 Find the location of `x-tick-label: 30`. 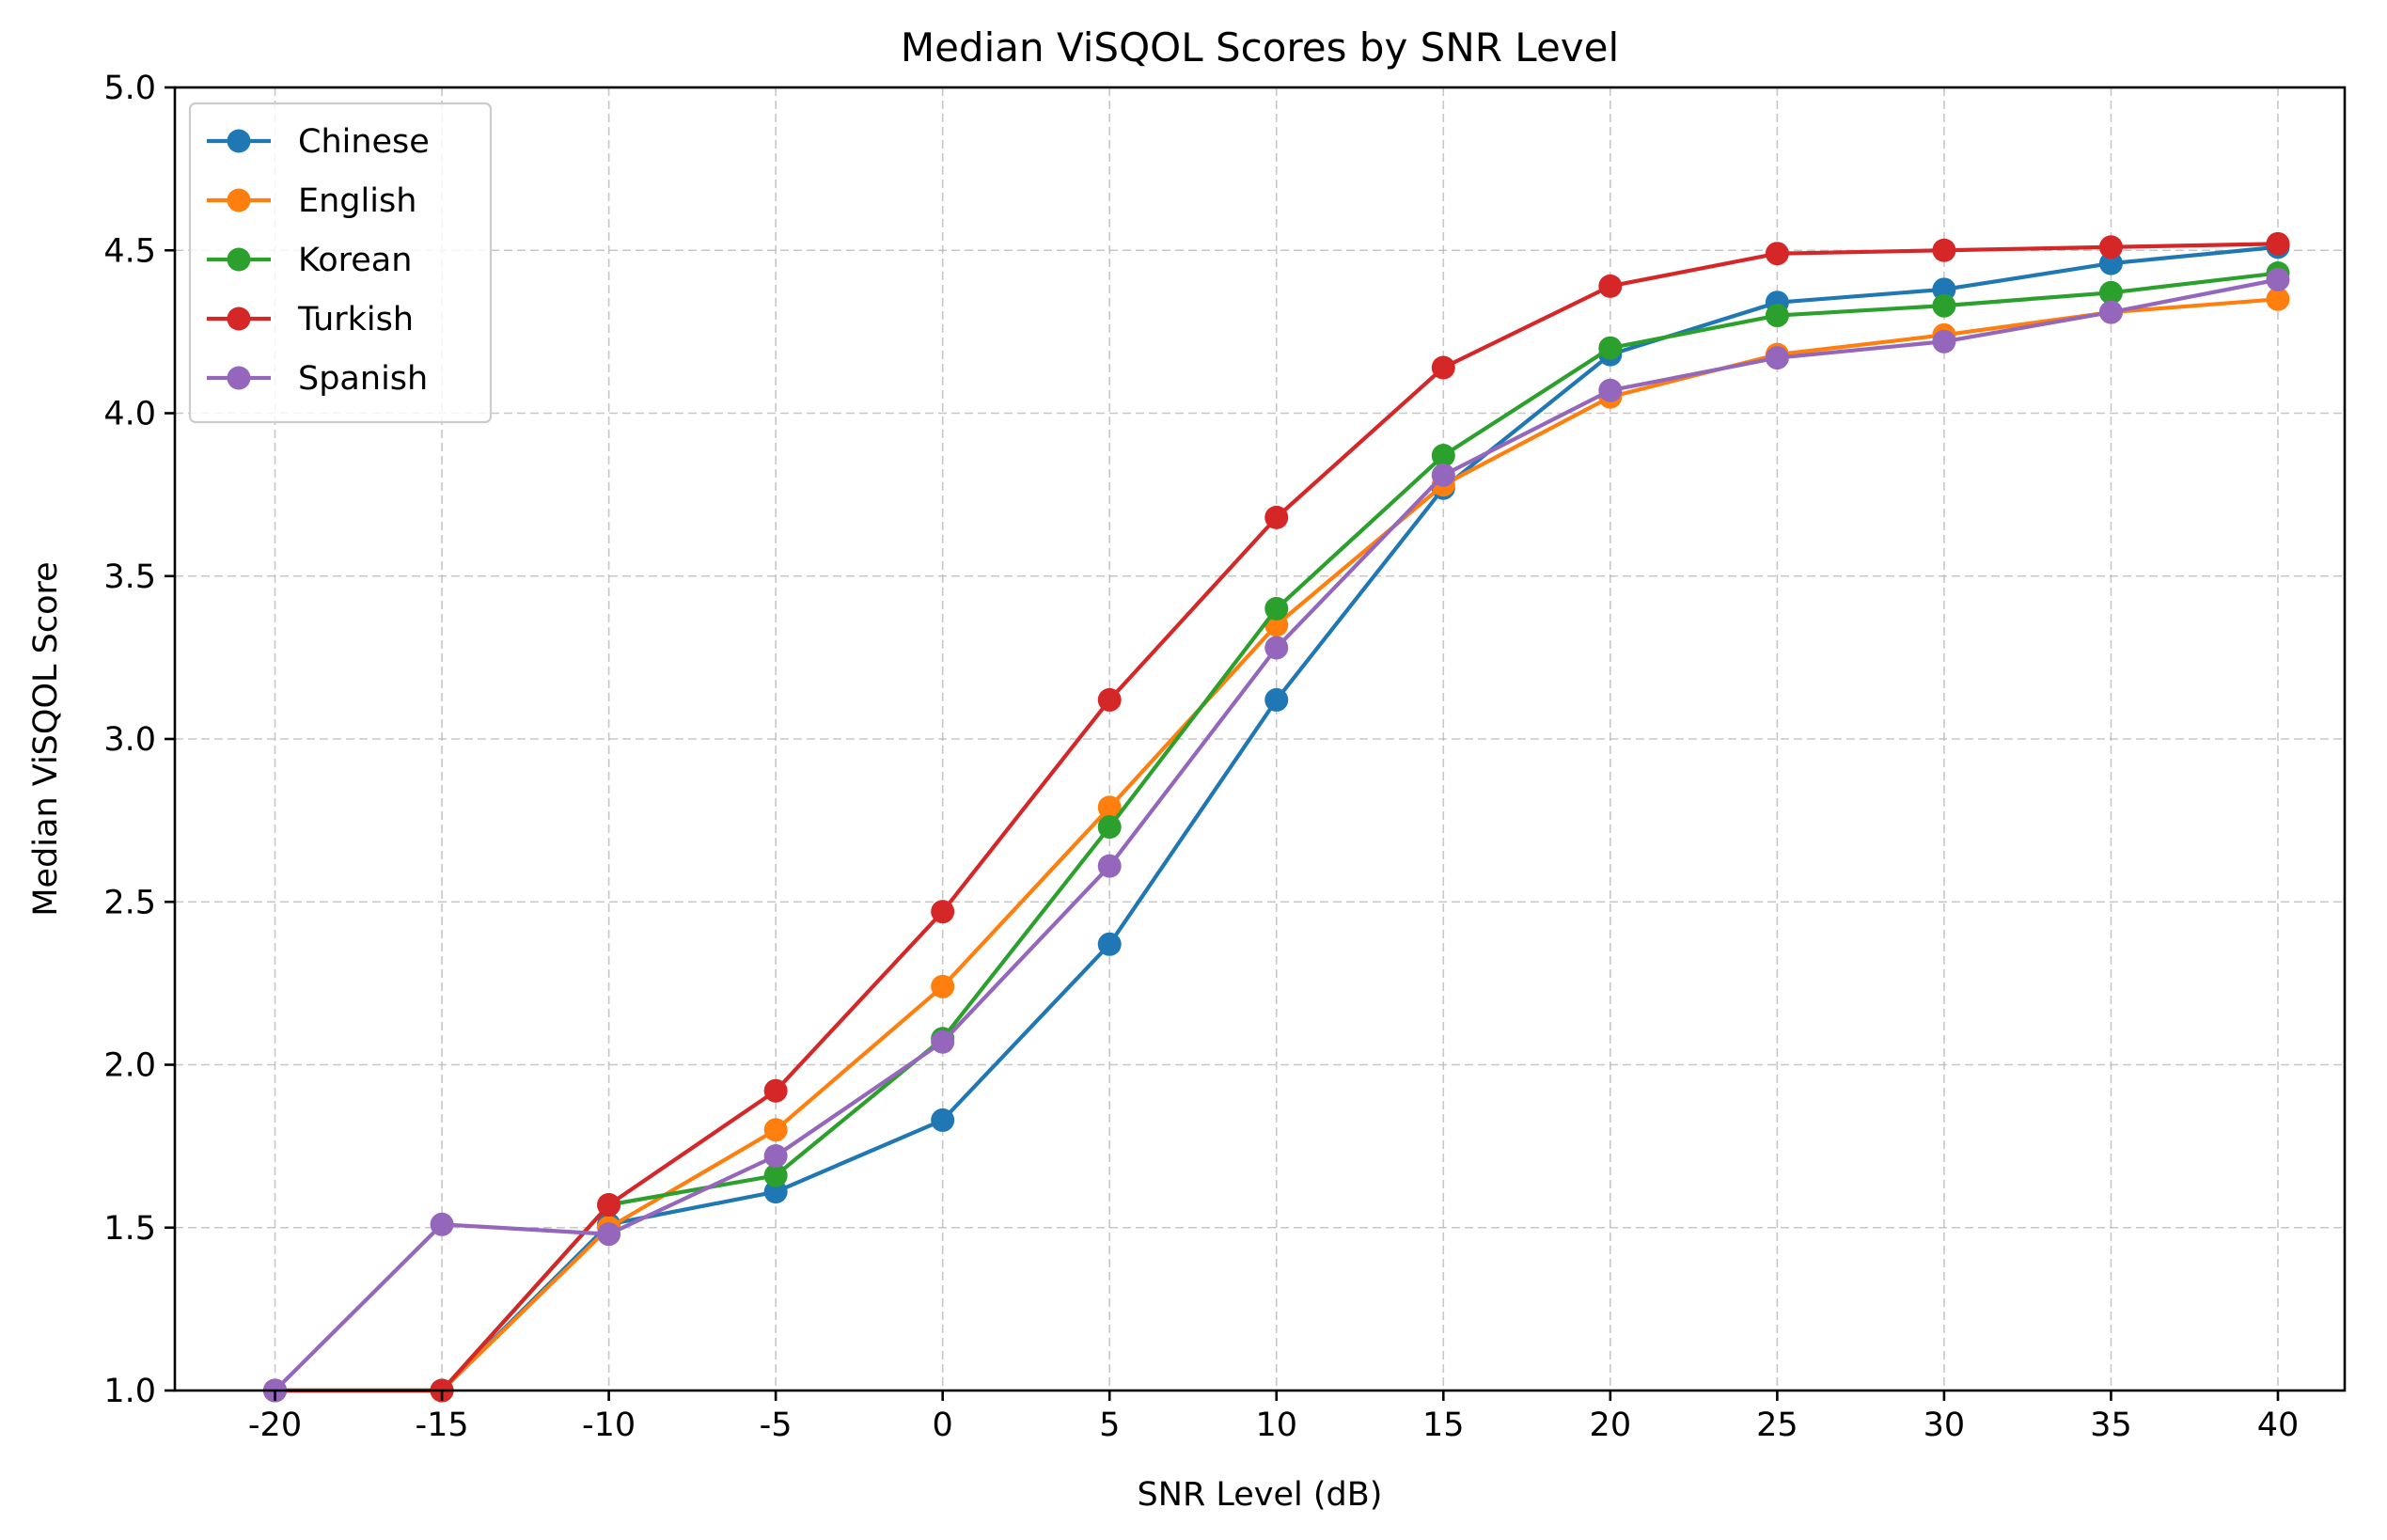

x-tick-label: 30 is located at coordinates (1945, 1425).